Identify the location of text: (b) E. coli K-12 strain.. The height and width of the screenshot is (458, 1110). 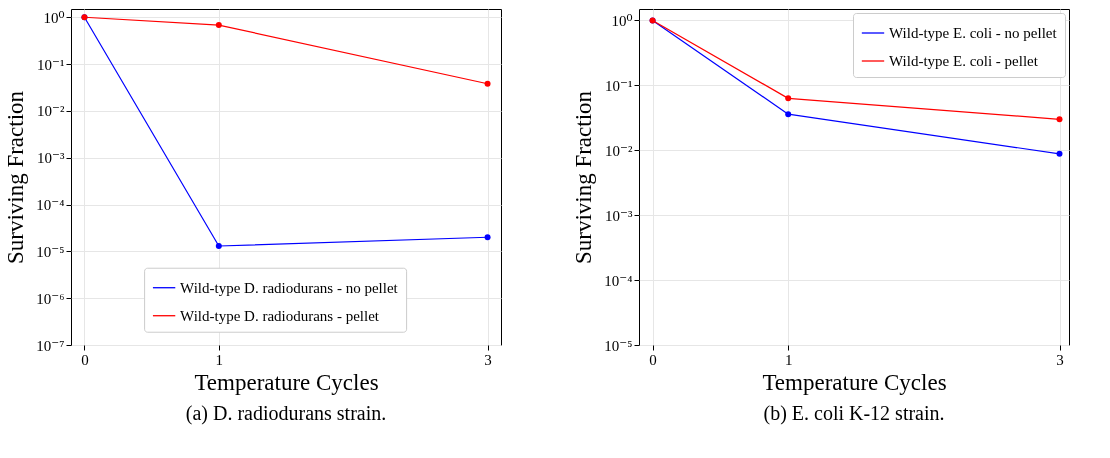
(854, 413).